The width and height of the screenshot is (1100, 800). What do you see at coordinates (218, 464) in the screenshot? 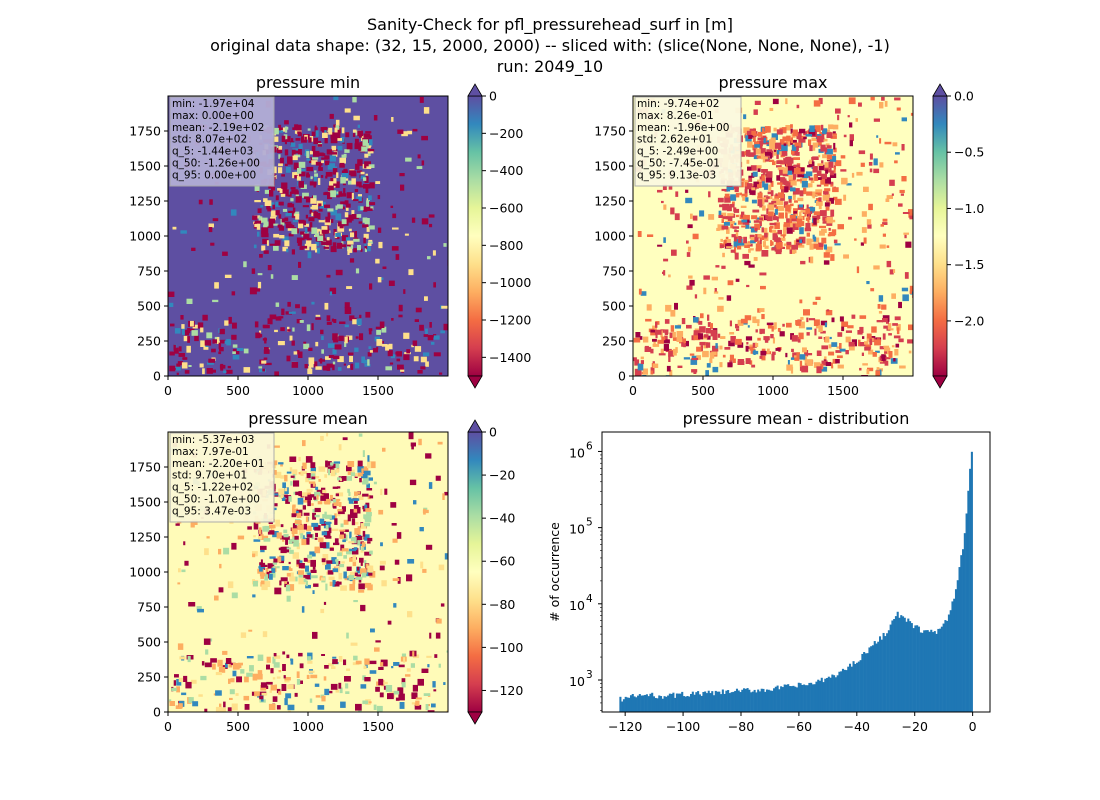
I see `stats-line: mean: -2.20e+01` at bounding box center [218, 464].